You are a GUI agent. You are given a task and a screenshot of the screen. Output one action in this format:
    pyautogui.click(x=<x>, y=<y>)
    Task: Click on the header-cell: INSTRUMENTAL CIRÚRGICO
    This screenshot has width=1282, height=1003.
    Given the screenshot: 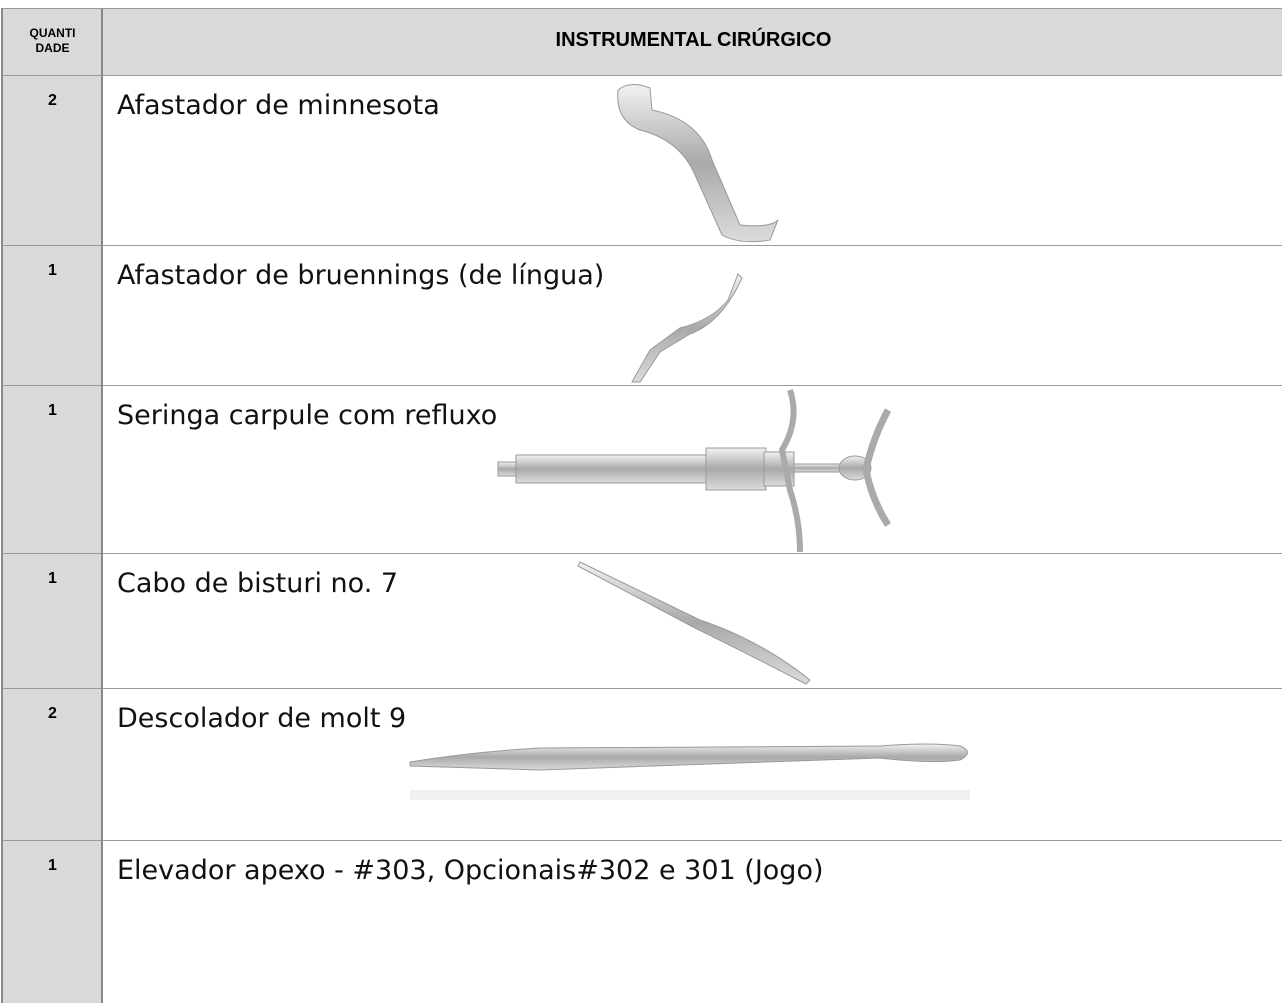 What is the action you would take?
    pyautogui.click(x=691, y=41)
    